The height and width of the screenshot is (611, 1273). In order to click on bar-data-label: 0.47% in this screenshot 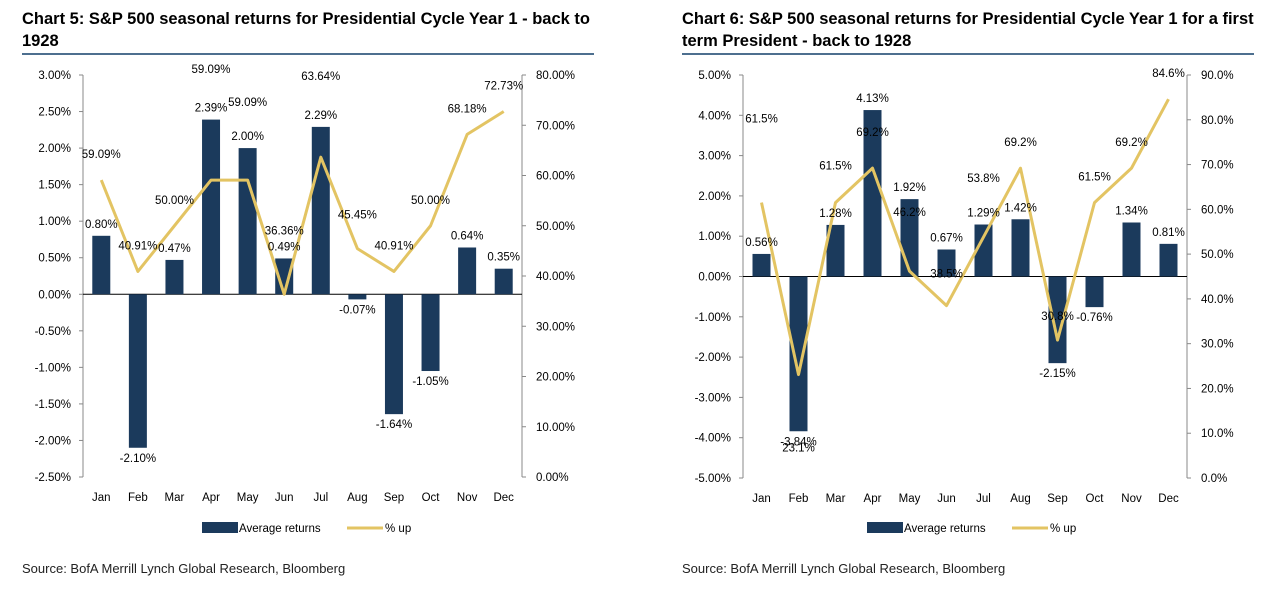, I will do `click(174, 249)`.